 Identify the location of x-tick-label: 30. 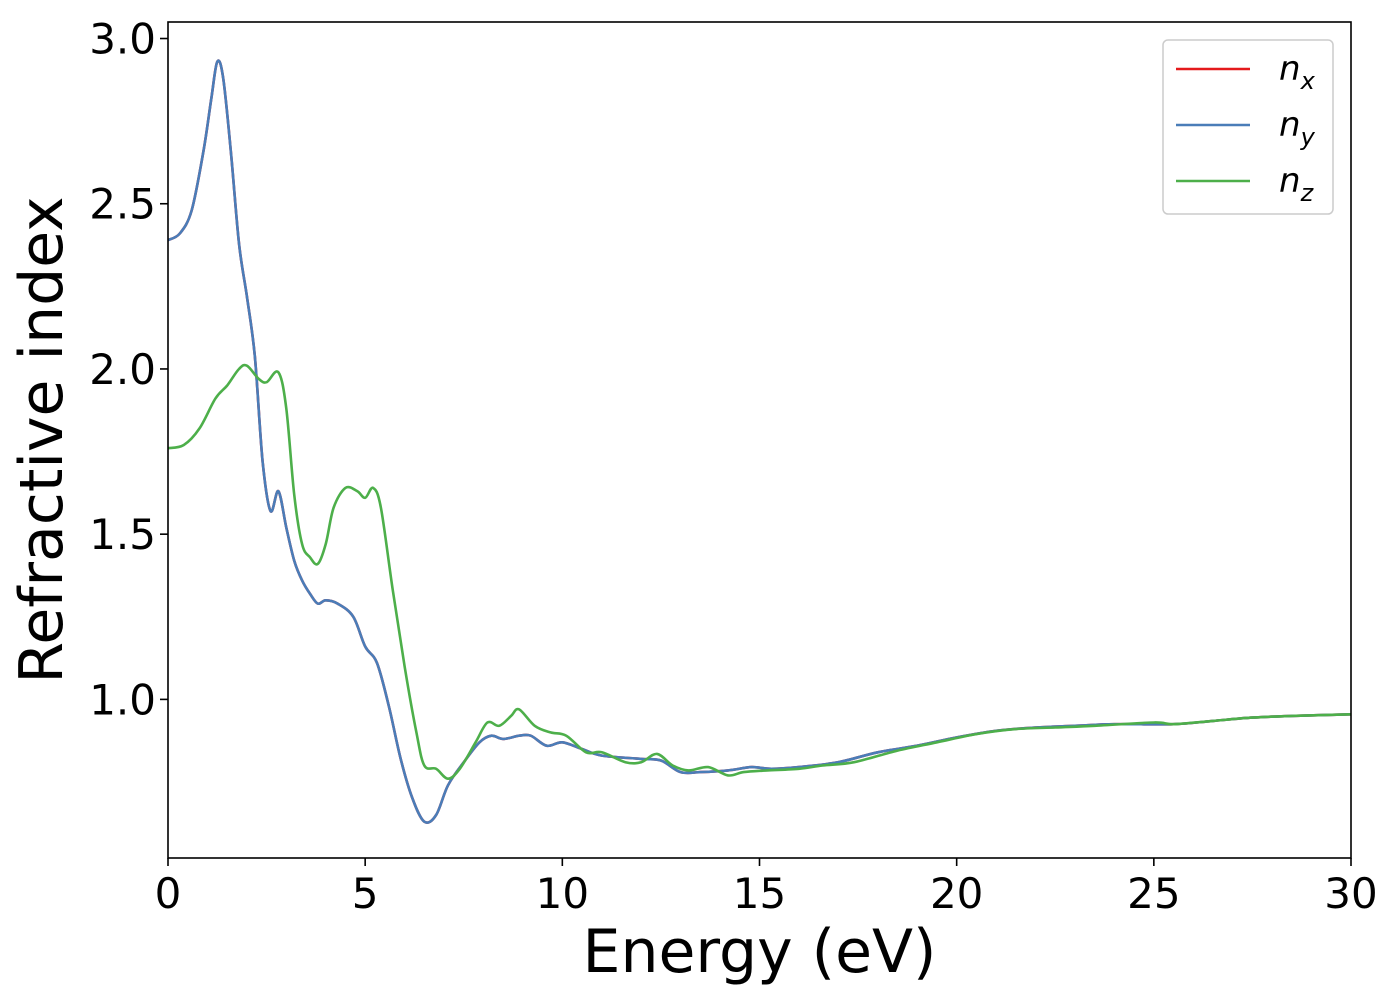
(1350, 893).